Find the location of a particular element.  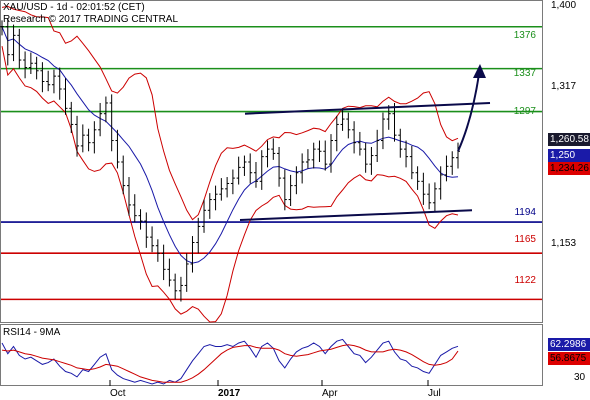

y-tick-1153: 1,153 is located at coordinates (564, 243).